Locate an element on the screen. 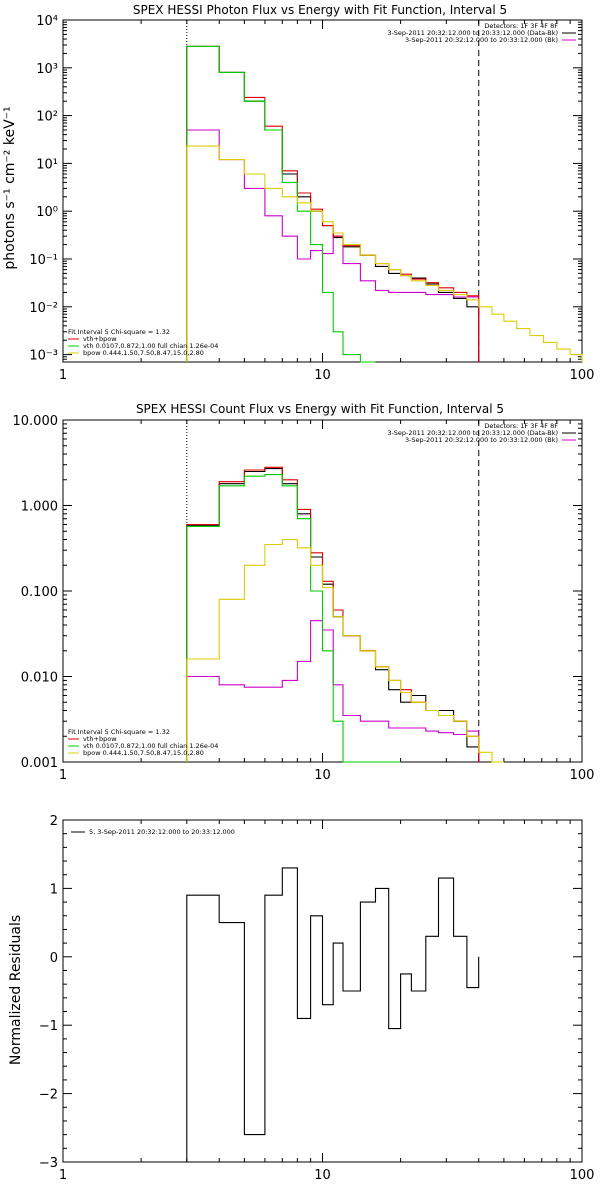 Image resolution: width=600 pixels, height=1200 pixels. residuals-x-tick-label: 10 is located at coordinates (322, 1175).